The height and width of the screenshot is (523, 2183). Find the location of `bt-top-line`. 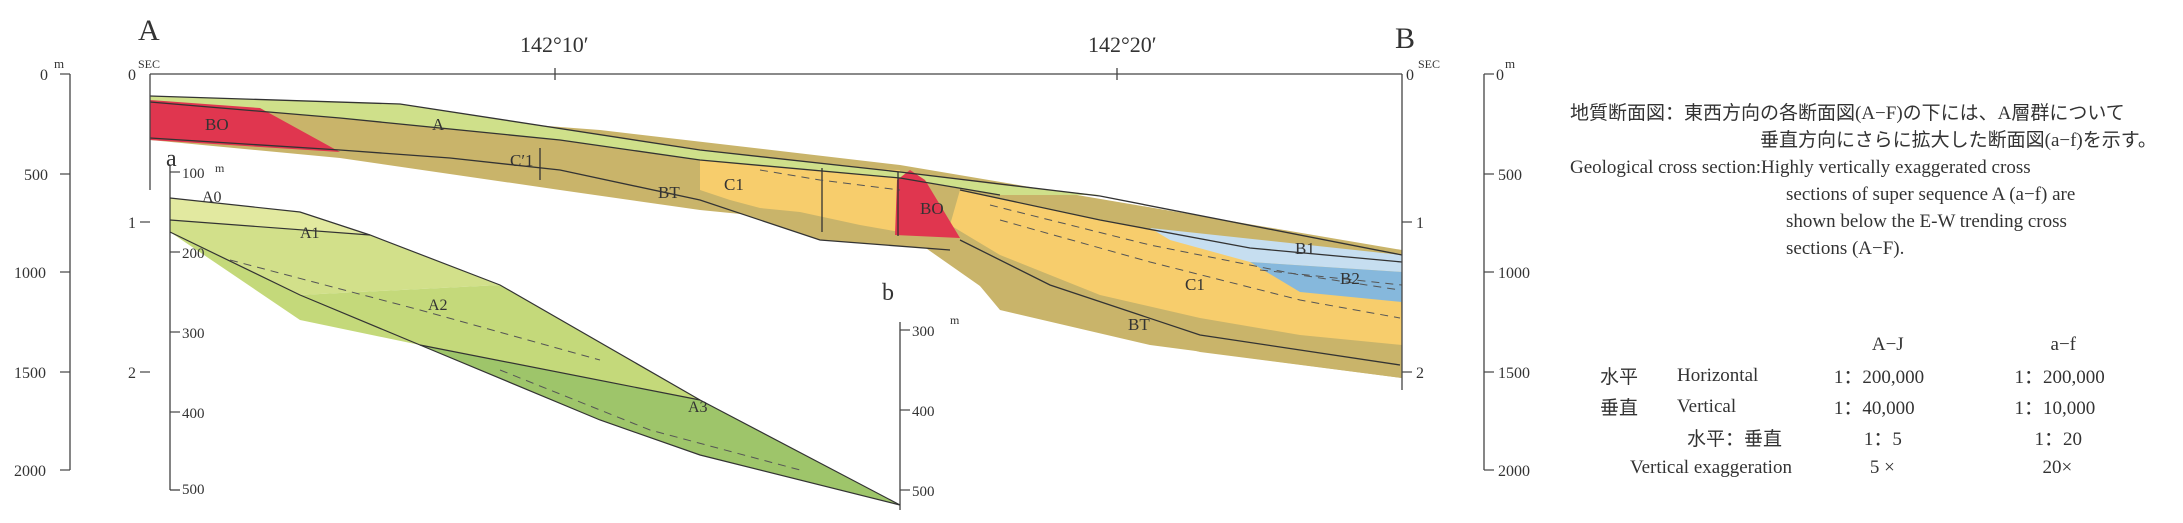

bt-top-line is located at coordinates (550, 194).